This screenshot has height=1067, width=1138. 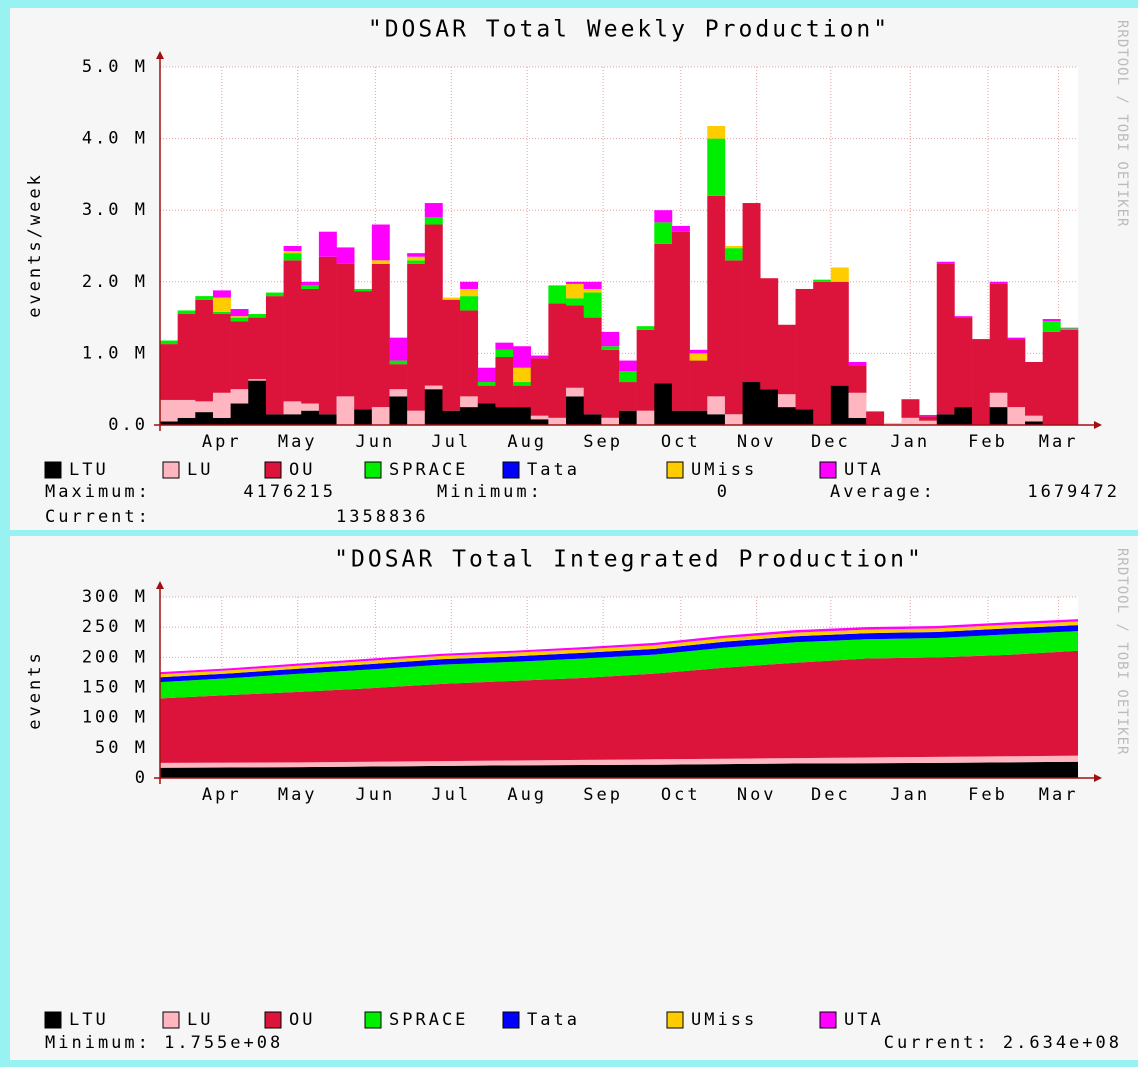 What do you see at coordinates (681, 795) in the screenshot?
I see `x-tick-label: Oct` at bounding box center [681, 795].